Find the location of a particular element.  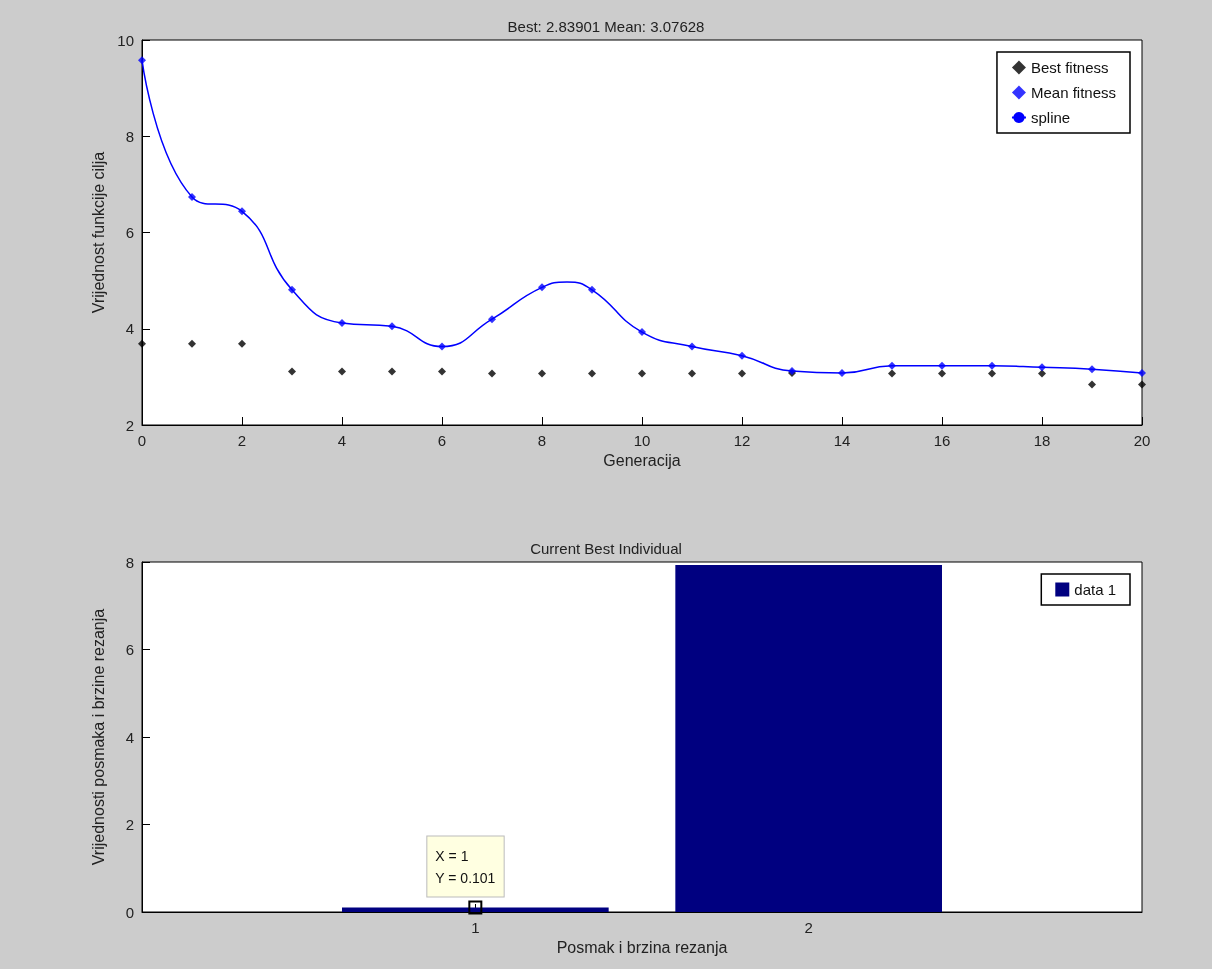

chart-title: Current Best Individual is located at coordinates (606, 548).